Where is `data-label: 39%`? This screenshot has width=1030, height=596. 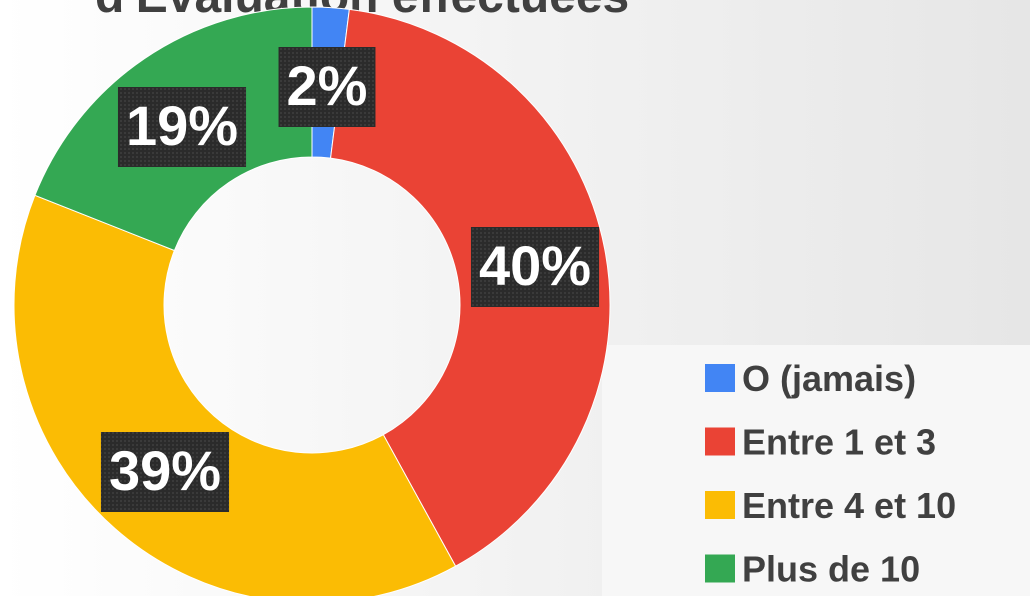
data-label: 39% is located at coordinates (165, 470).